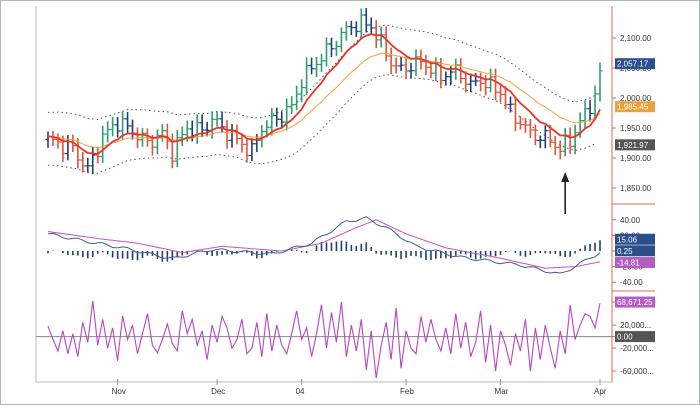 The height and width of the screenshot is (410, 700). Describe the element at coordinates (631, 282) in the screenshot. I see `macd-axis-tick-label: -40.00` at that location.